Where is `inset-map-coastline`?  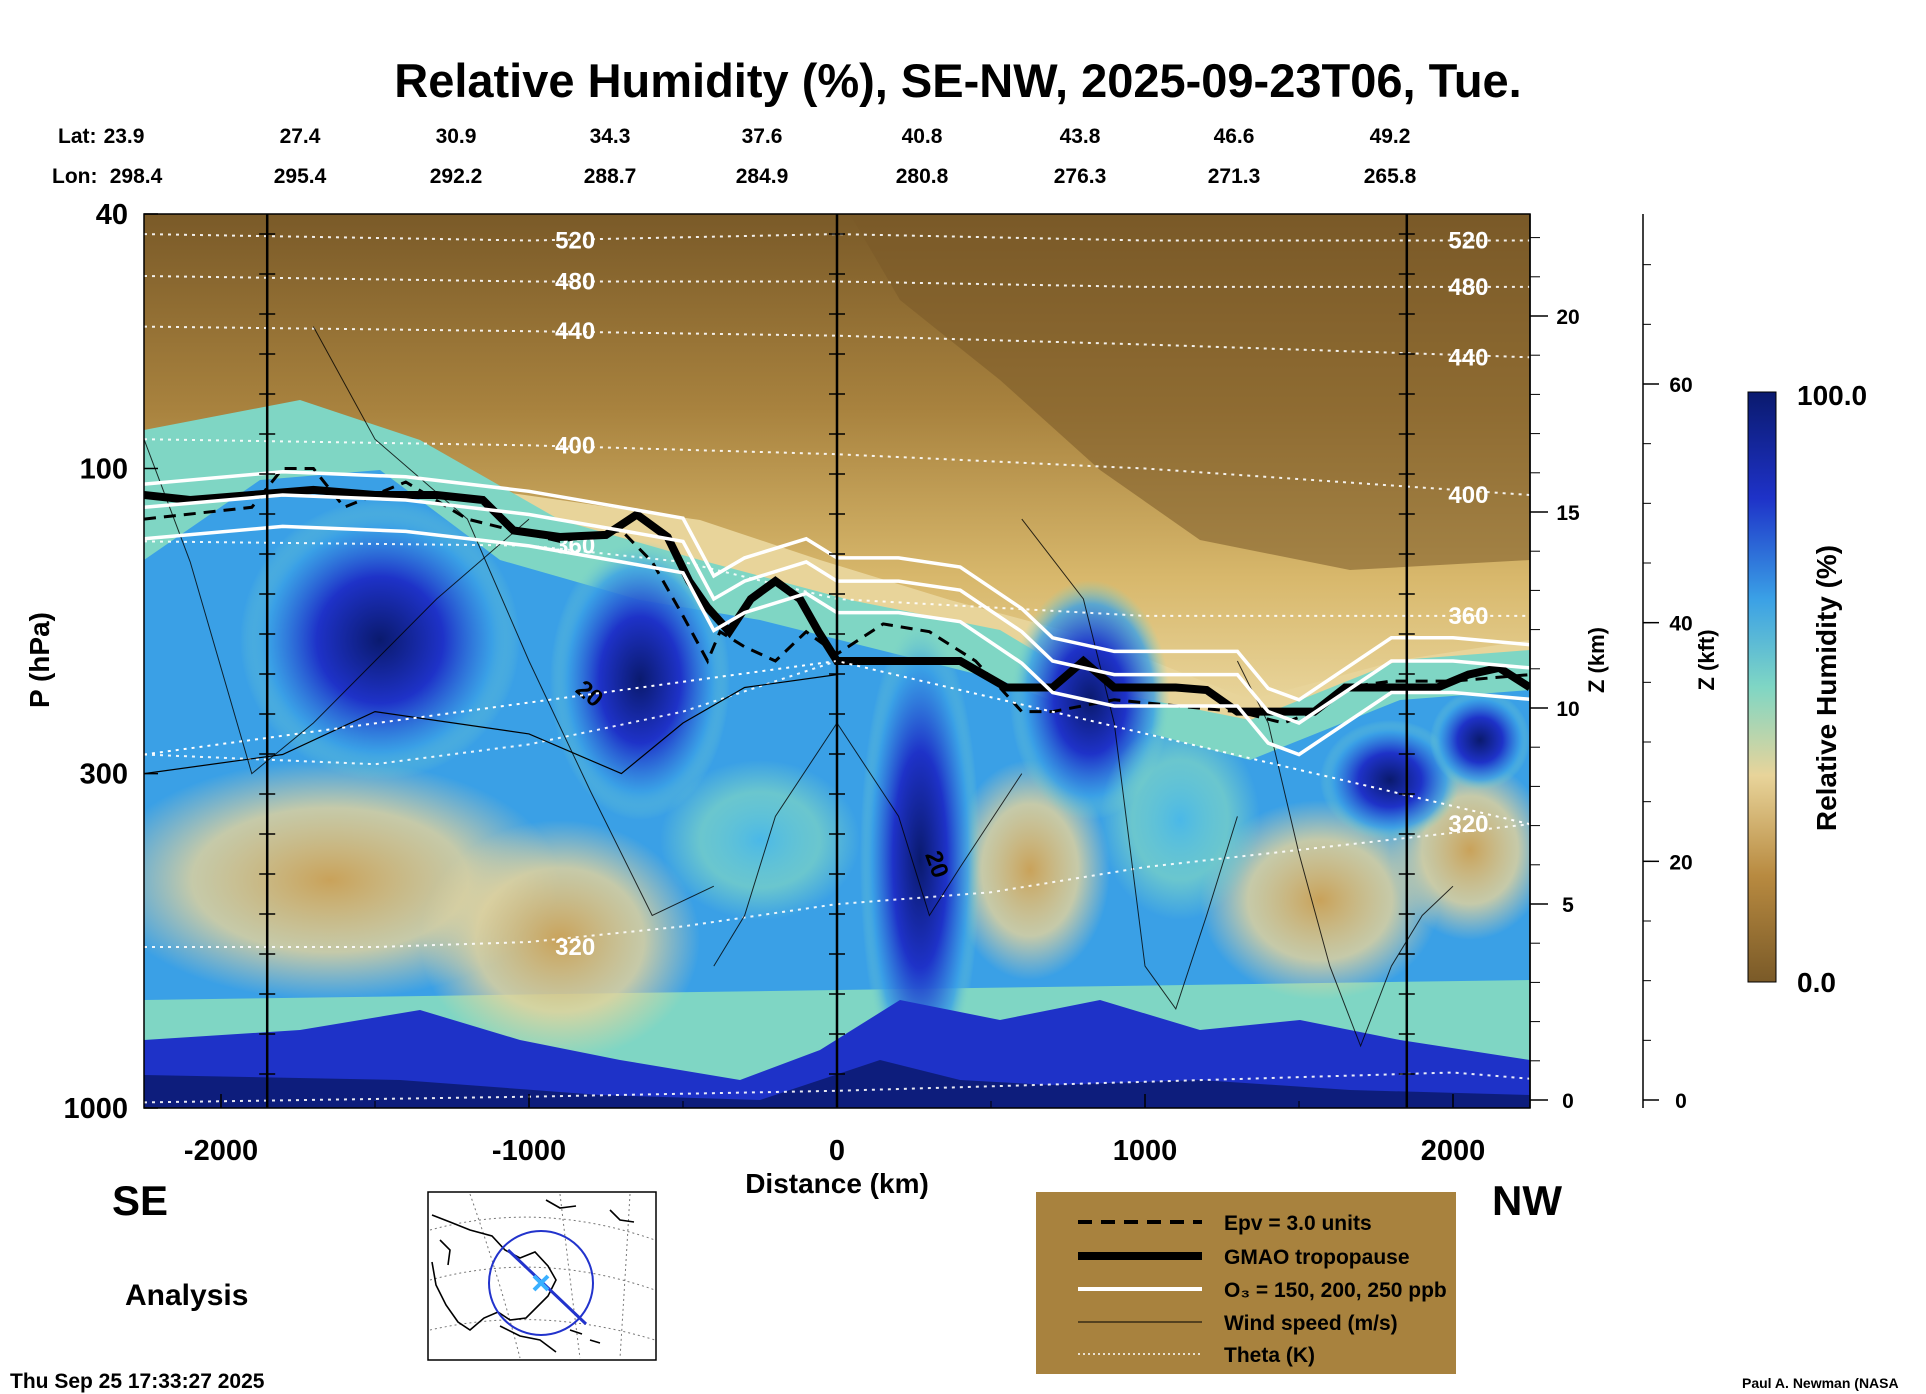 inset-map-coastline is located at coordinates (533, 1276).